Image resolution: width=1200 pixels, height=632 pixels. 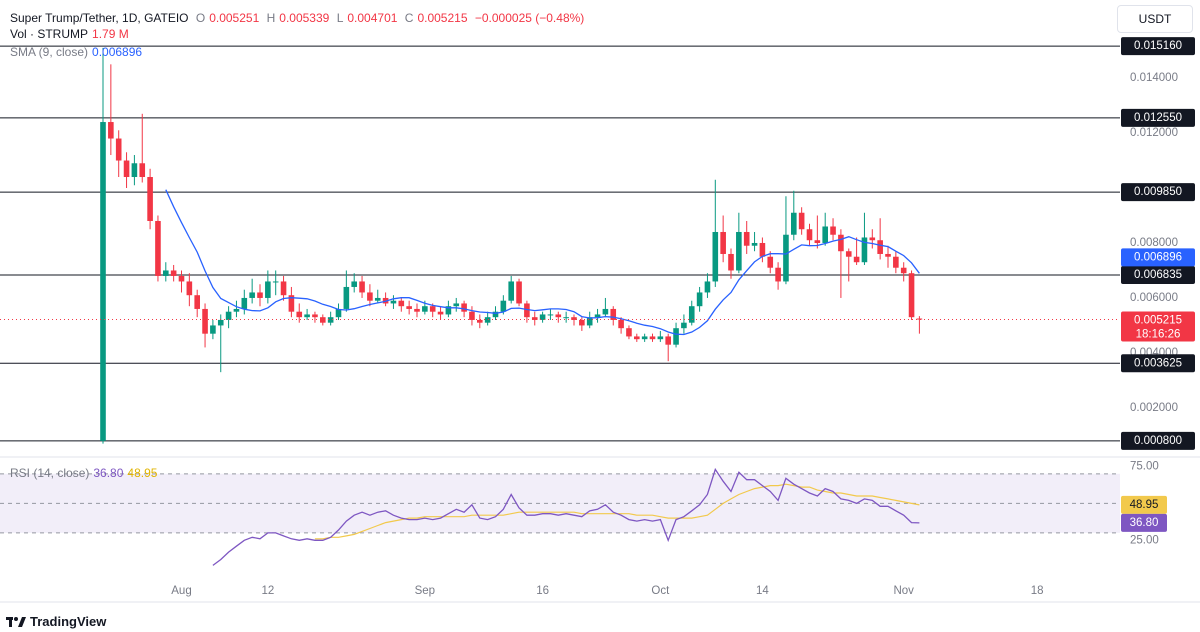 What do you see at coordinates (1155, 19) in the screenshot?
I see `currency-button: USDT` at bounding box center [1155, 19].